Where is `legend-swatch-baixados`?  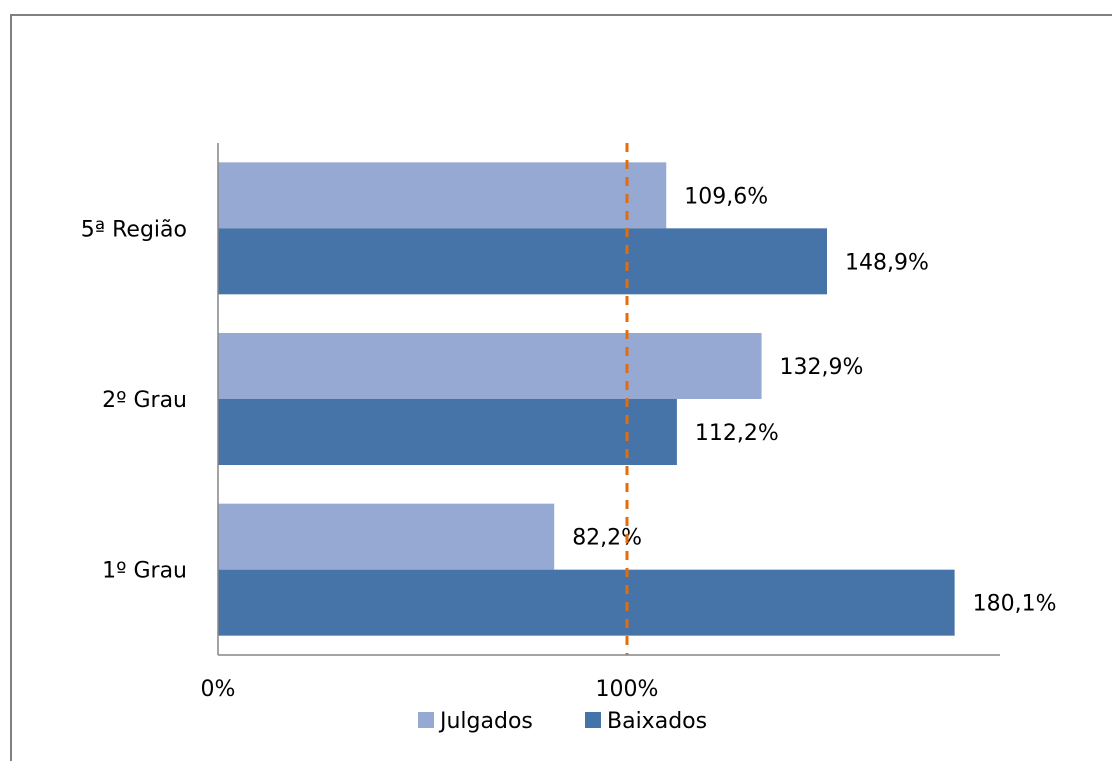 legend-swatch-baixados is located at coordinates (593, 720).